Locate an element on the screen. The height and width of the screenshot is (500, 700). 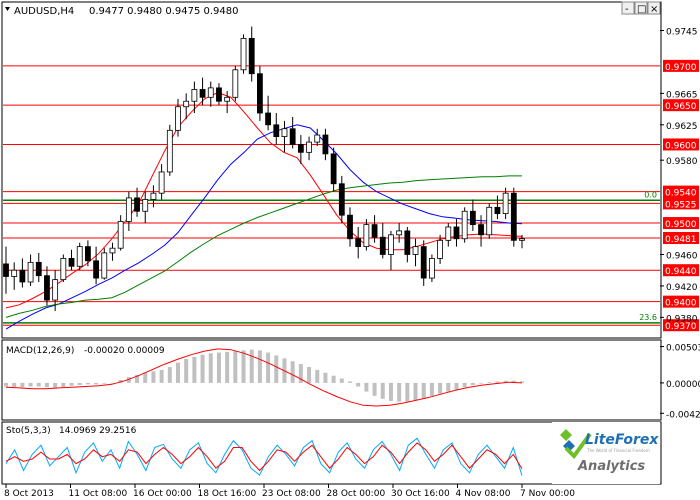
dropdown-arrow-icon is located at coordinates (7, 9).